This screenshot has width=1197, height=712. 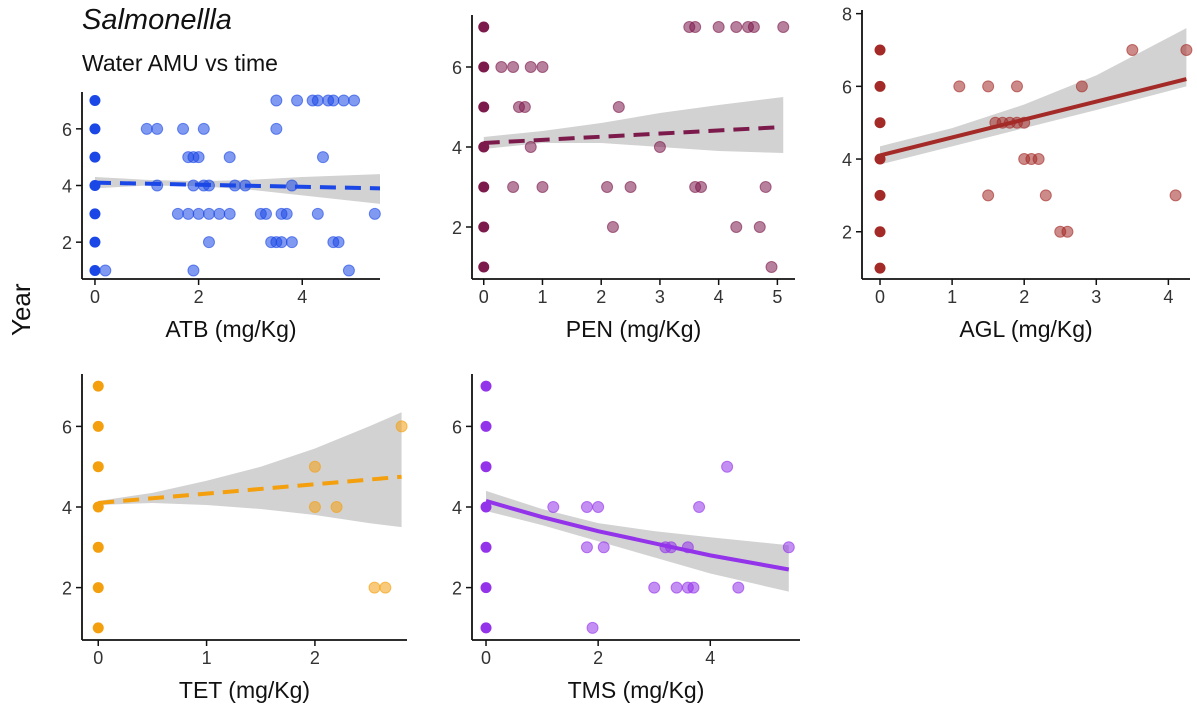 What do you see at coordinates (457, 68) in the screenshot?
I see `pen-y-tick-label: 6` at bounding box center [457, 68].